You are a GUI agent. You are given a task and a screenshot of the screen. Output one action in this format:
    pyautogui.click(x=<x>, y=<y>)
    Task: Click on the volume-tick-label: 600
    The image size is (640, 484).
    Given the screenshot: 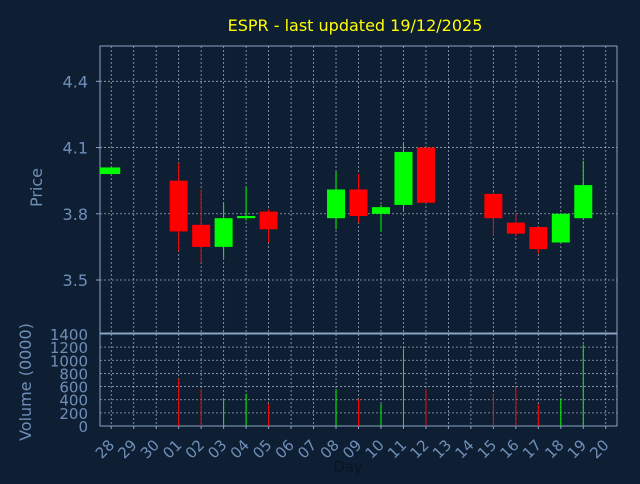 What is the action you would take?
    pyautogui.click(x=73, y=388)
    